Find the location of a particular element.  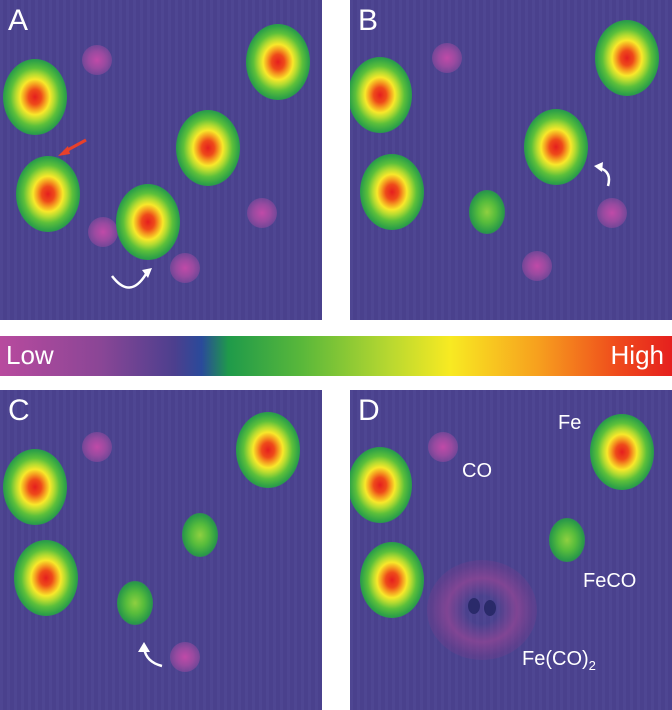

fe-label: Fe is located at coordinates (570, 423).